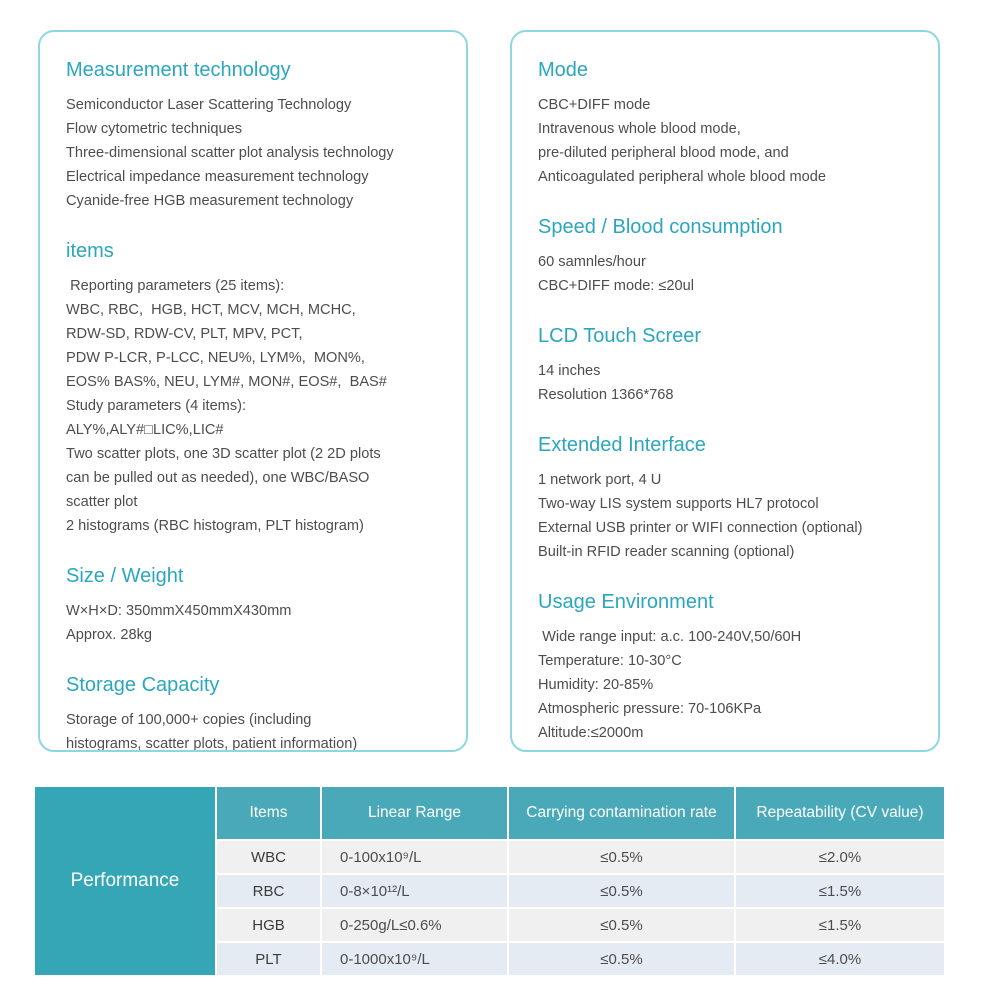 The width and height of the screenshot is (1000, 1000). Describe the element at coordinates (592, 262) in the screenshot. I see `spec-line: 60 samnles/hour` at that location.